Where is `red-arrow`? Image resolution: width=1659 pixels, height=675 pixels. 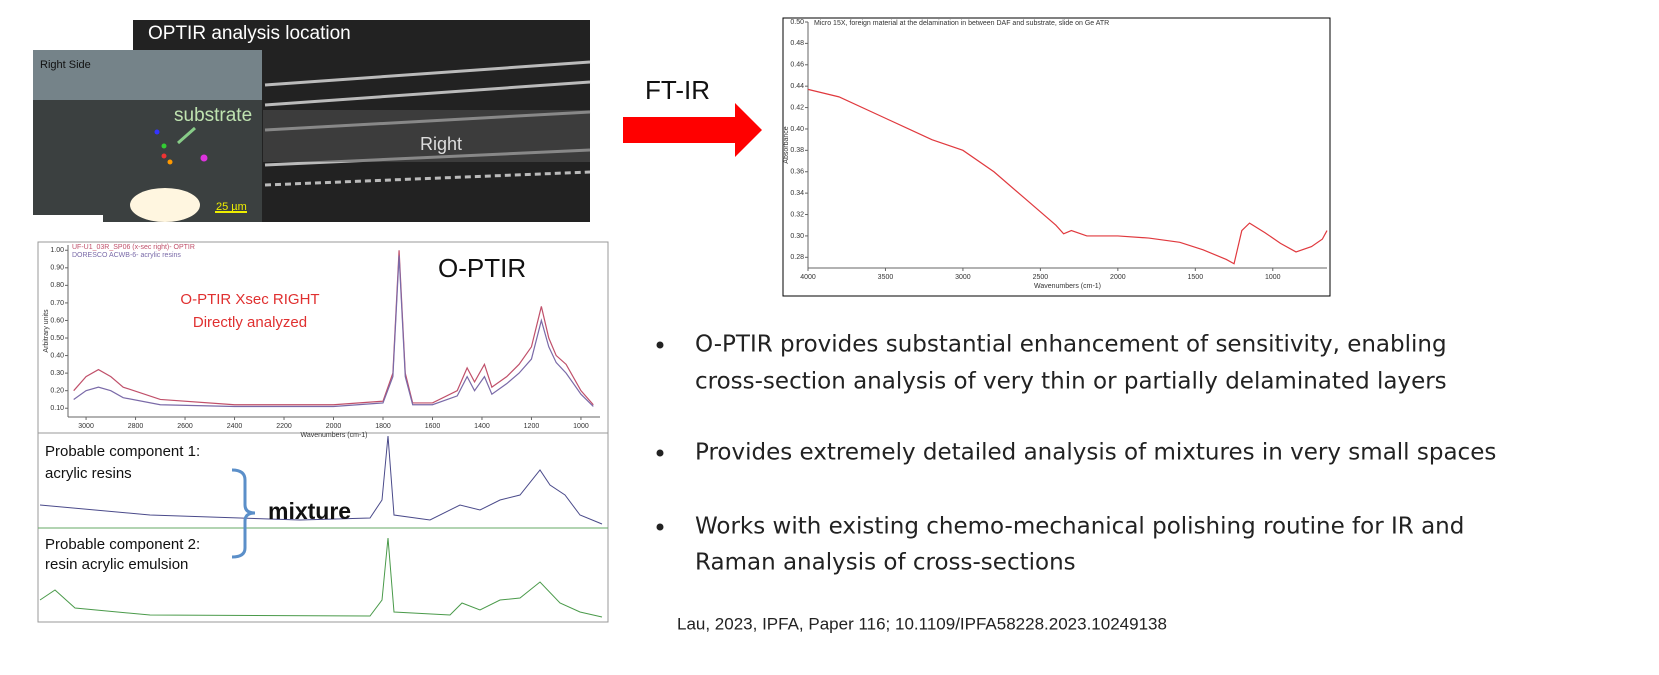 red-arrow is located at coordinates (692, 130).